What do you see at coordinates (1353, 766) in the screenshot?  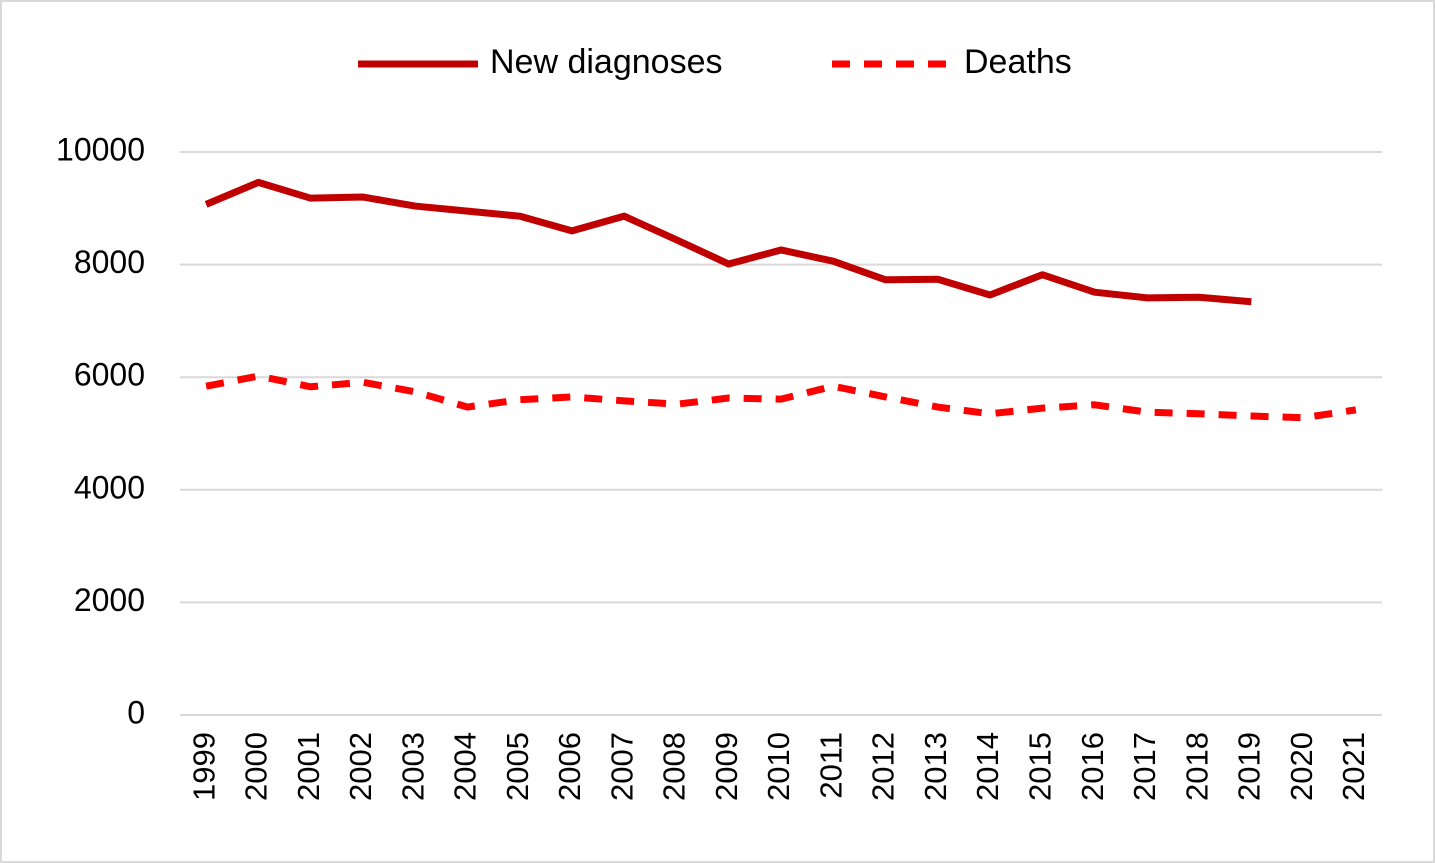 I see `x-tick-label: 2021` at bounding box center [1353, 766].